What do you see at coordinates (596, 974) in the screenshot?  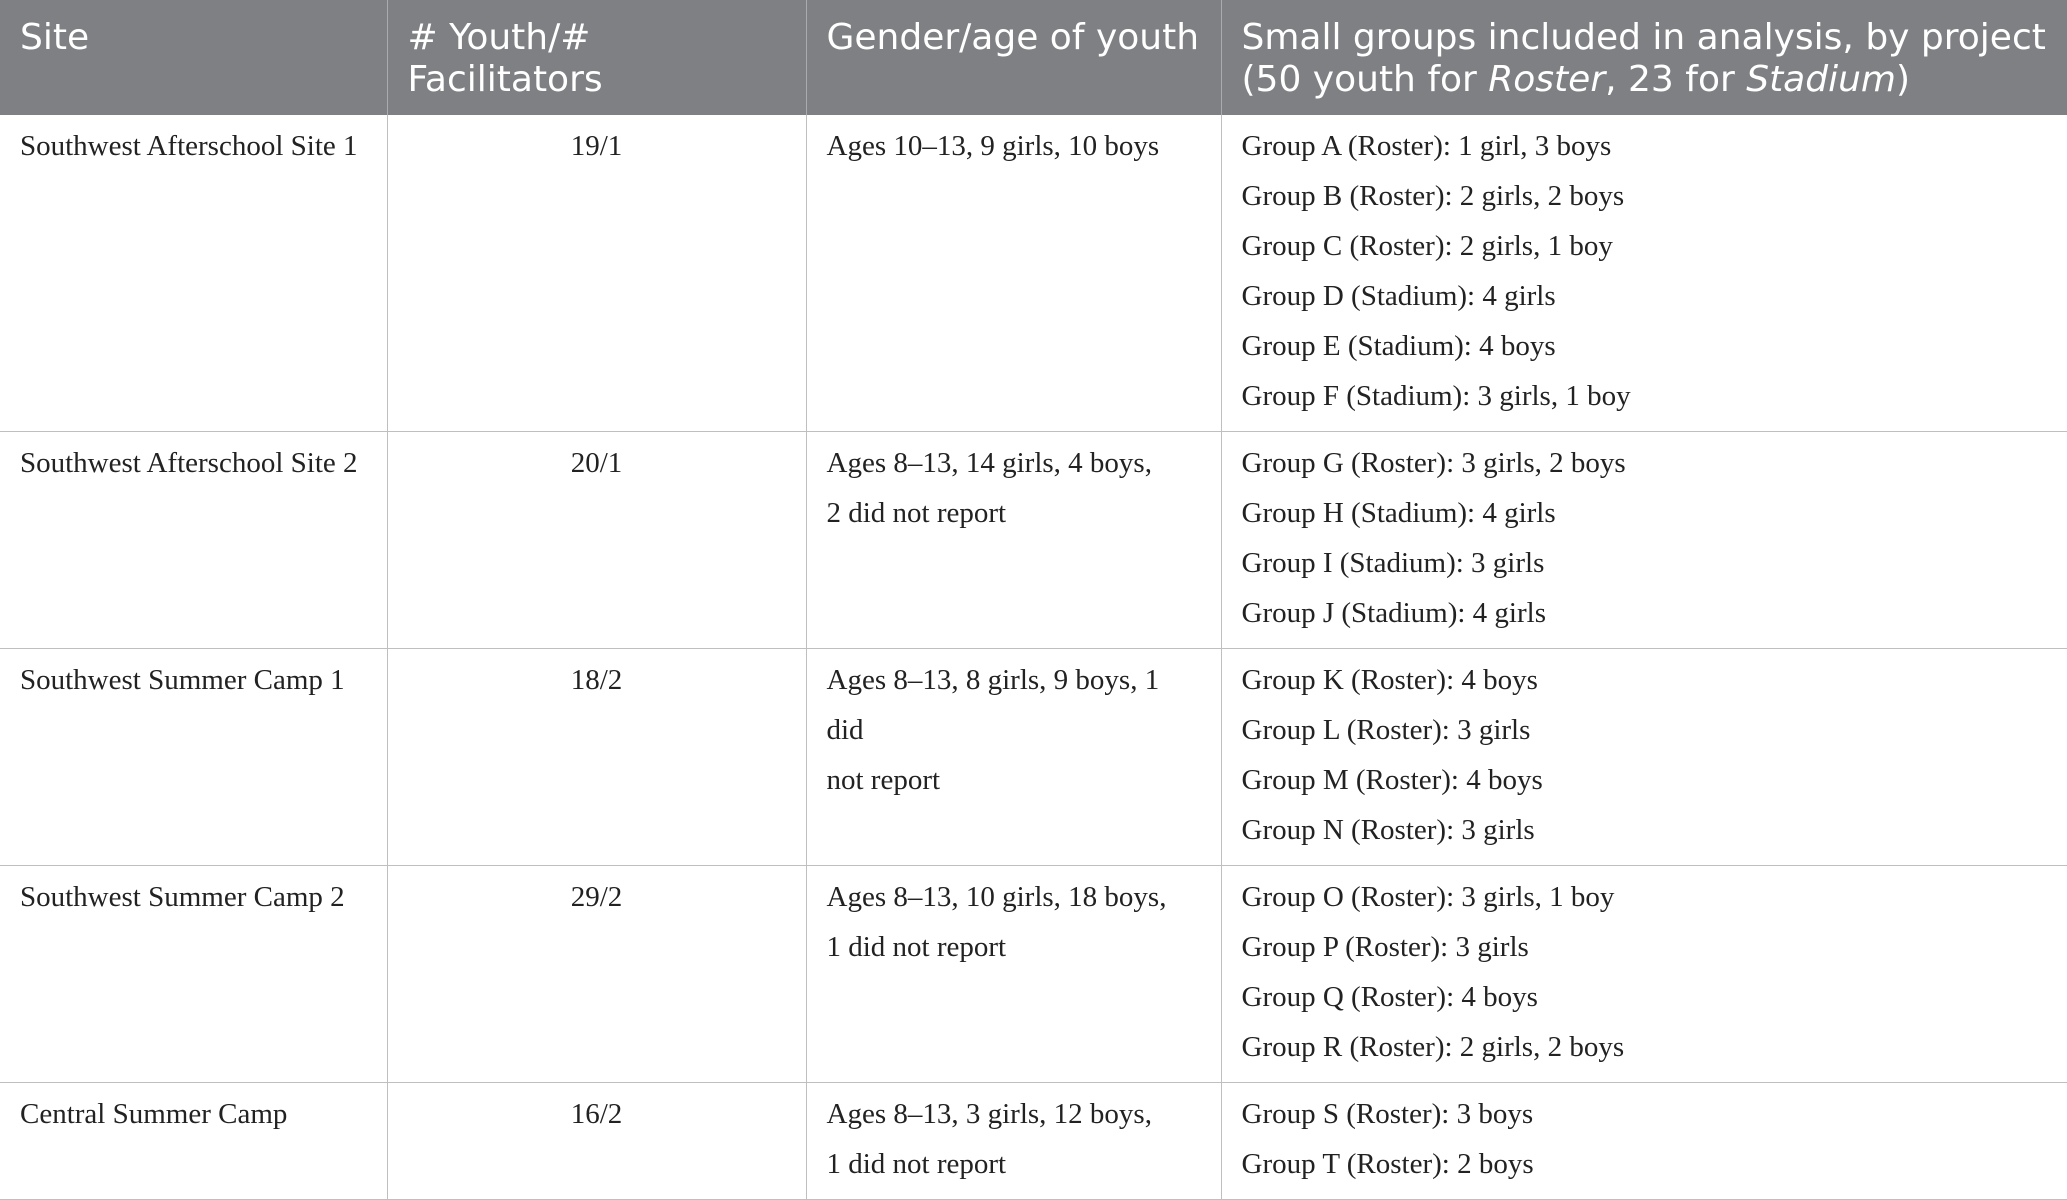 I see `youth-facilitators-cell: 29/2` at bounding box center [596, 974].